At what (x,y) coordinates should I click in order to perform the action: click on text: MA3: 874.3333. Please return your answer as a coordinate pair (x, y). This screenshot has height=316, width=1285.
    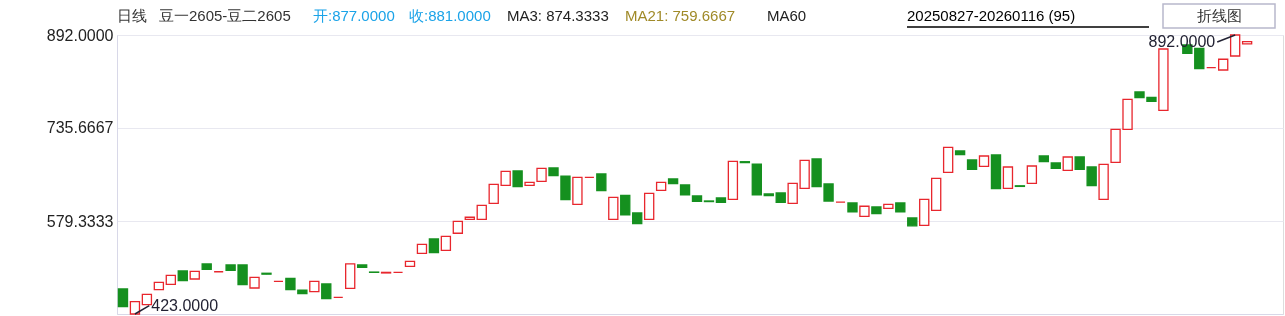
    Looking at the image, I should click on (558, 15).